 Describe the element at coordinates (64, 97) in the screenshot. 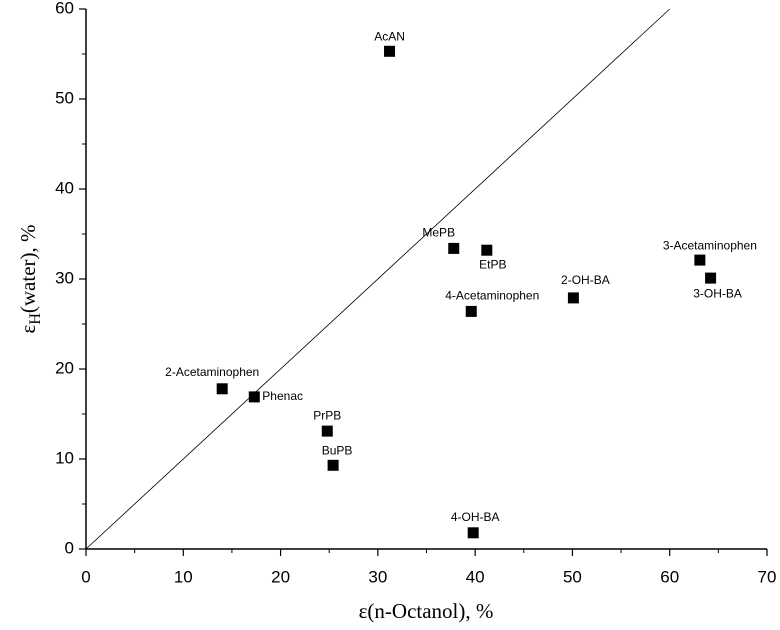

I see `y-tick-label: 50` at that location.